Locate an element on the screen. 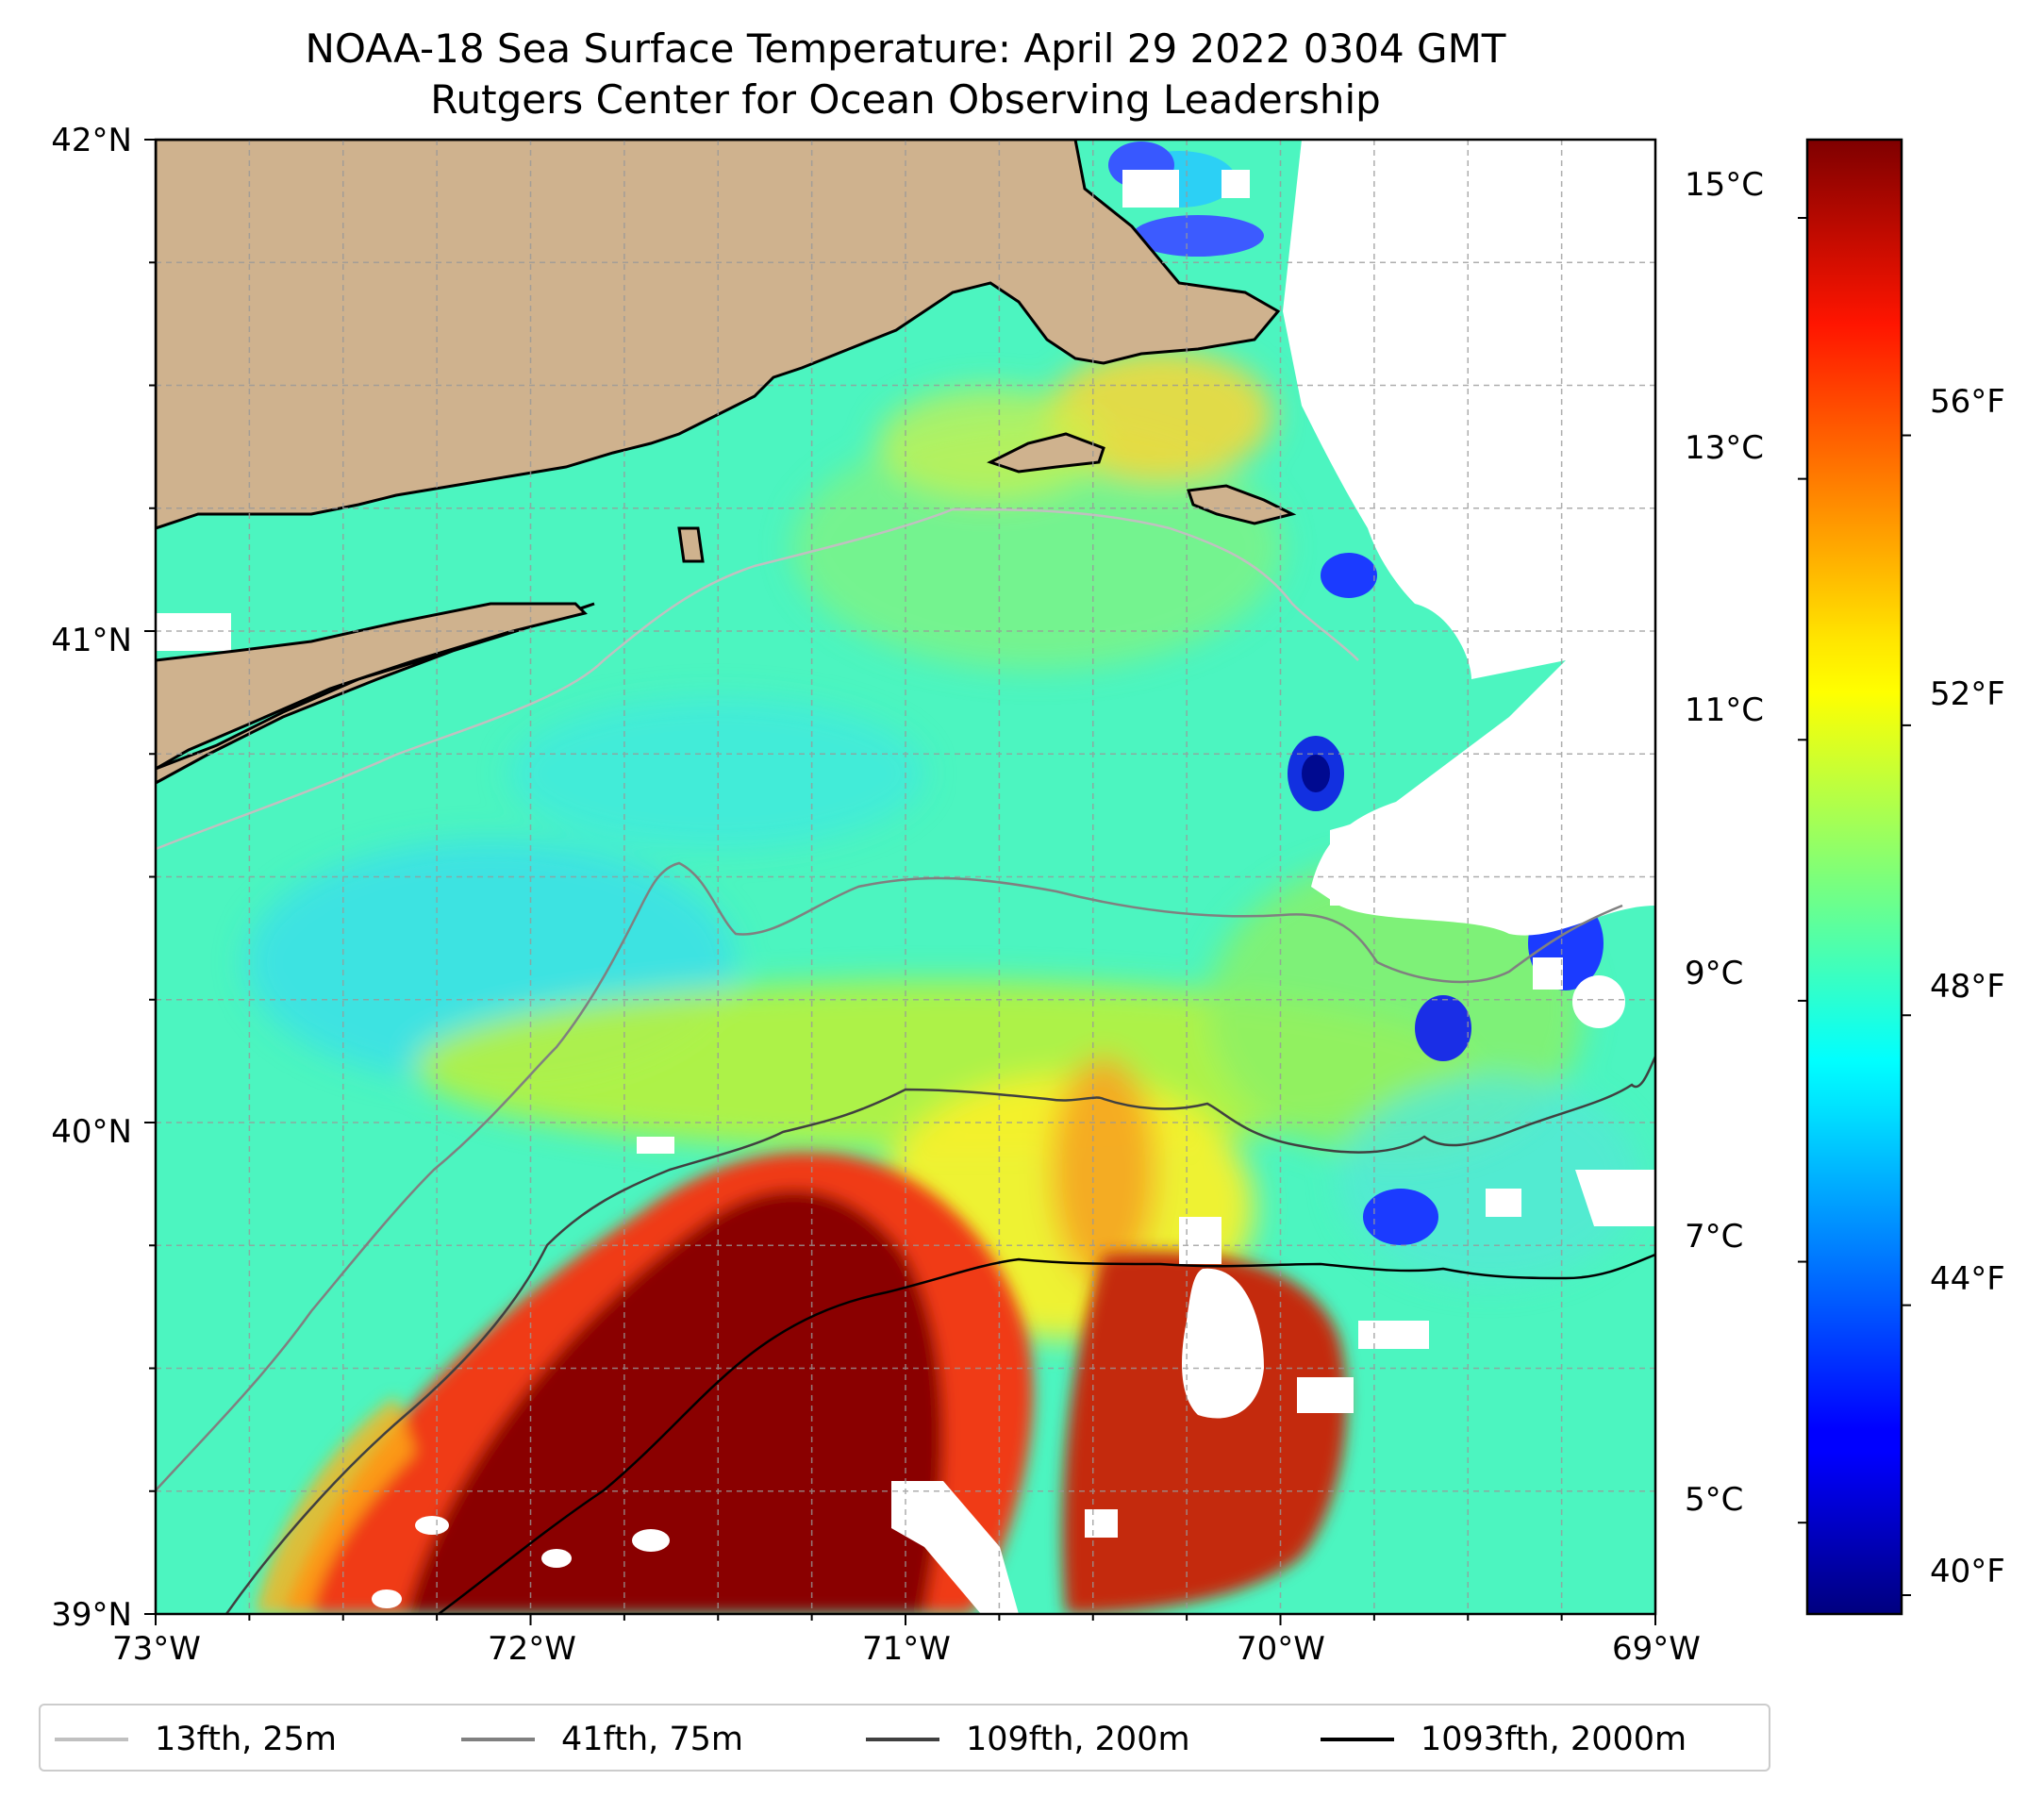 This screenshot has height=1797, width=2044. contour-25m is located at coordinates (757, 679).